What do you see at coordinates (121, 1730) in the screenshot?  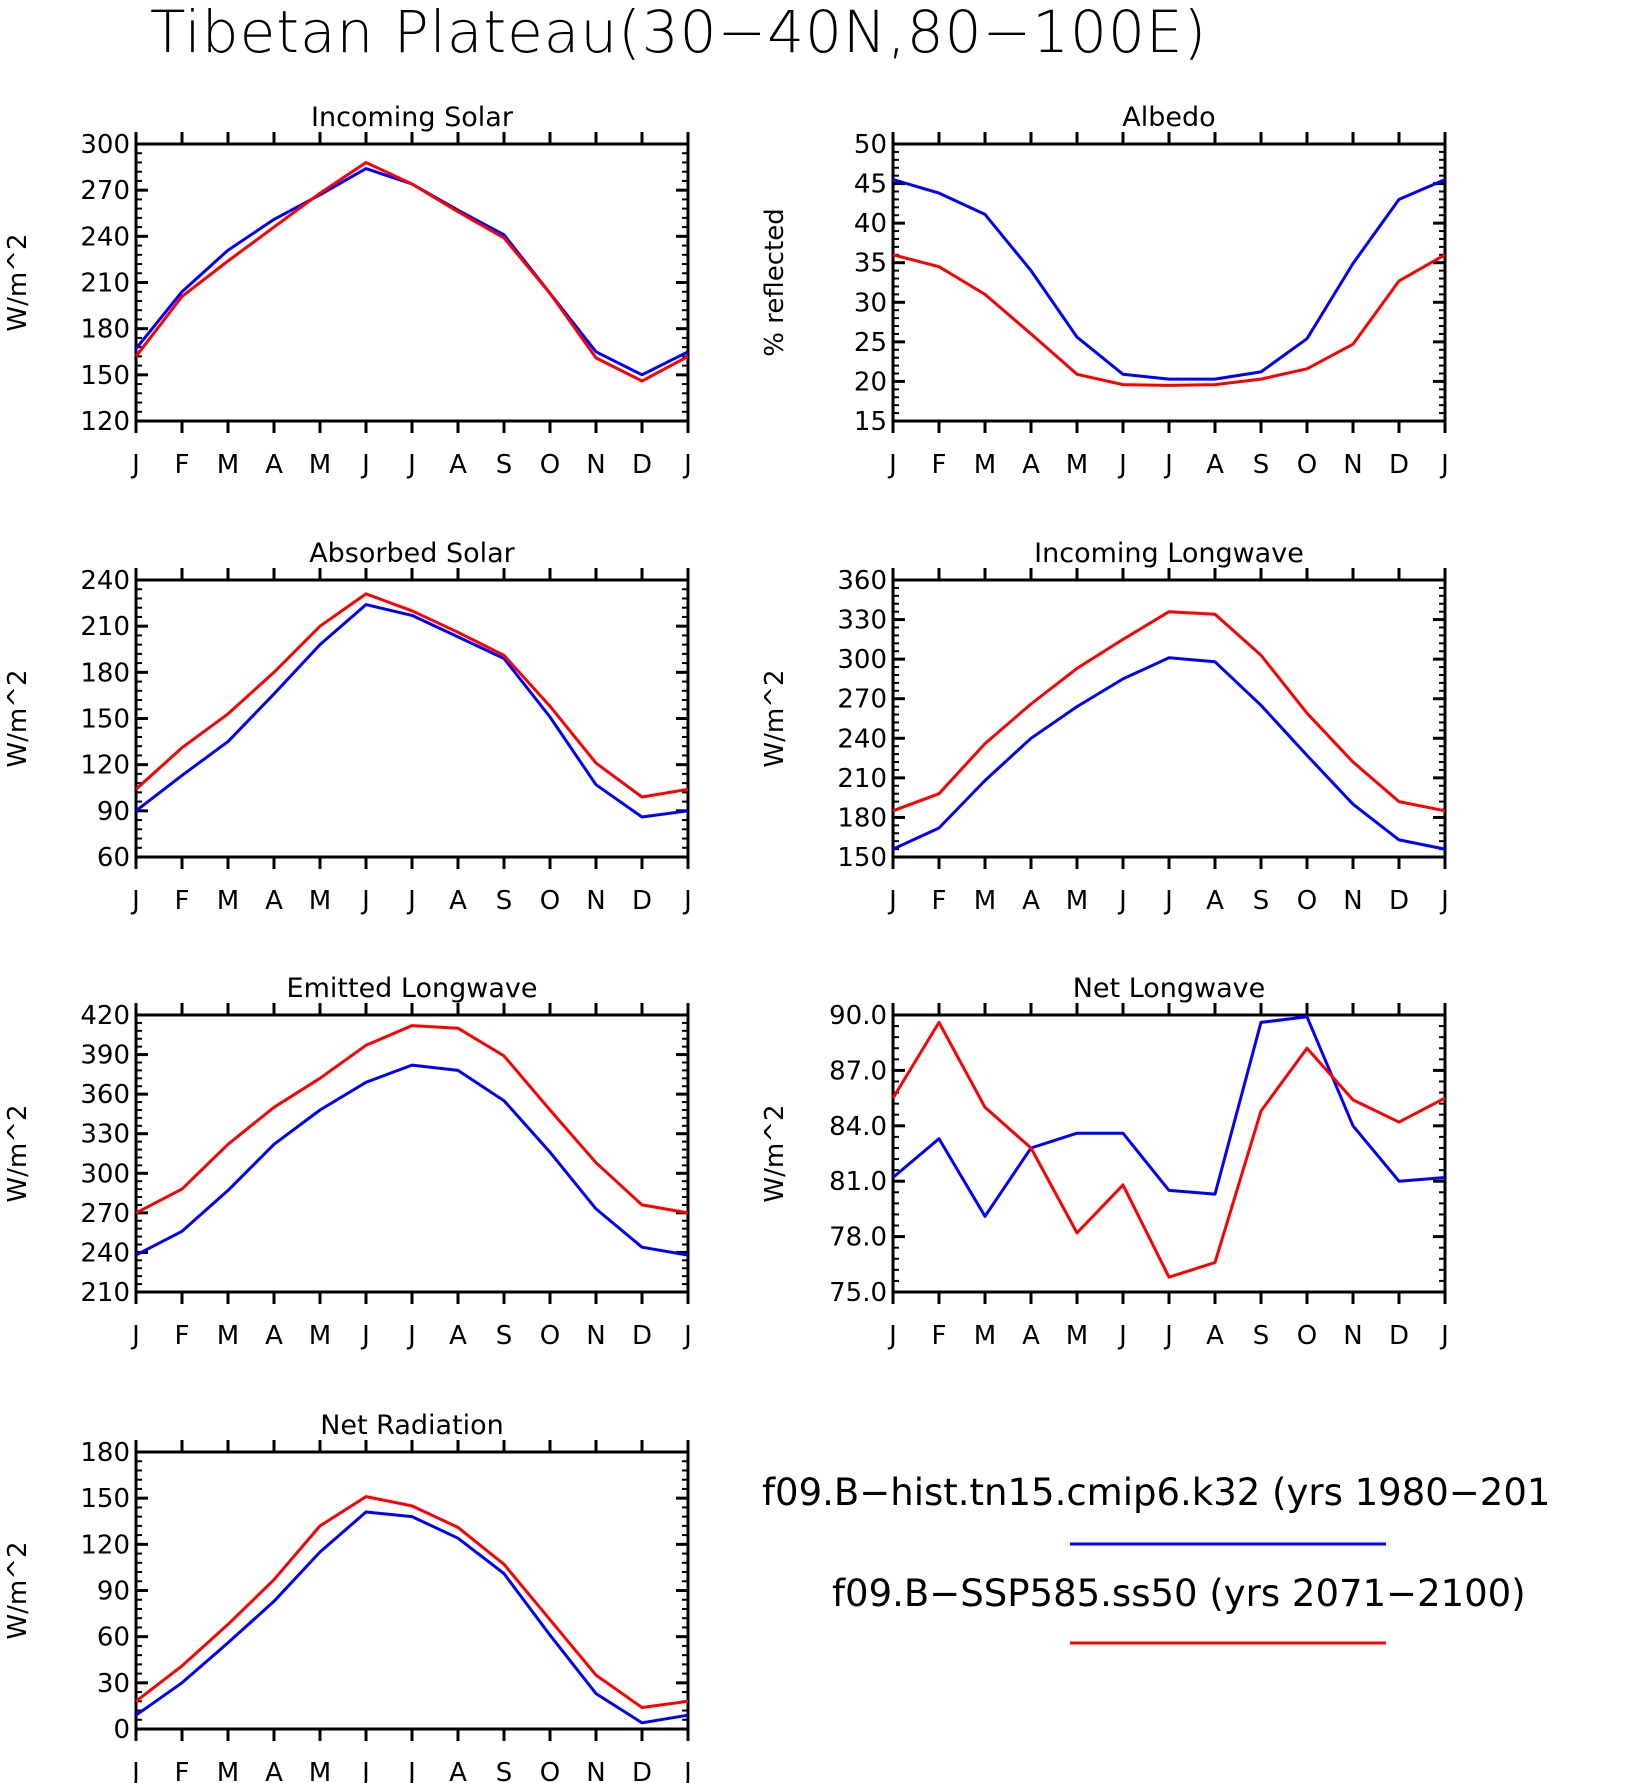 I see `y-tick-label: 0` at bounding box center [121, 1730].